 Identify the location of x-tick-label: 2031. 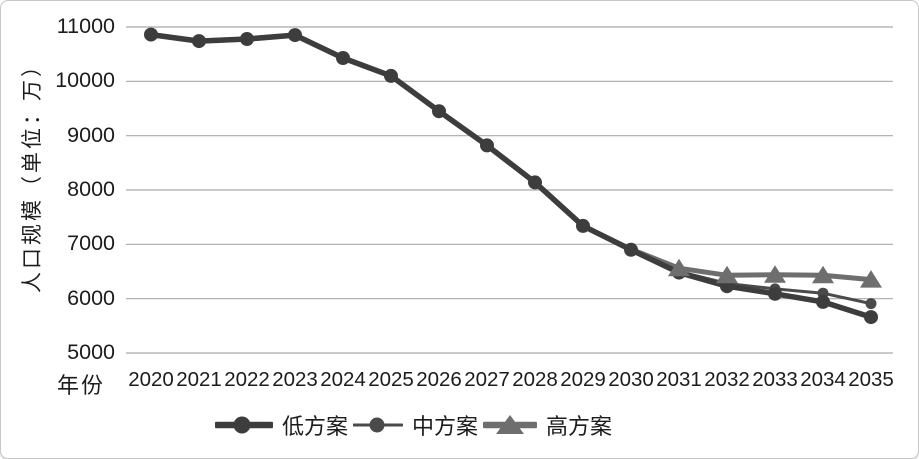
(679, 379).